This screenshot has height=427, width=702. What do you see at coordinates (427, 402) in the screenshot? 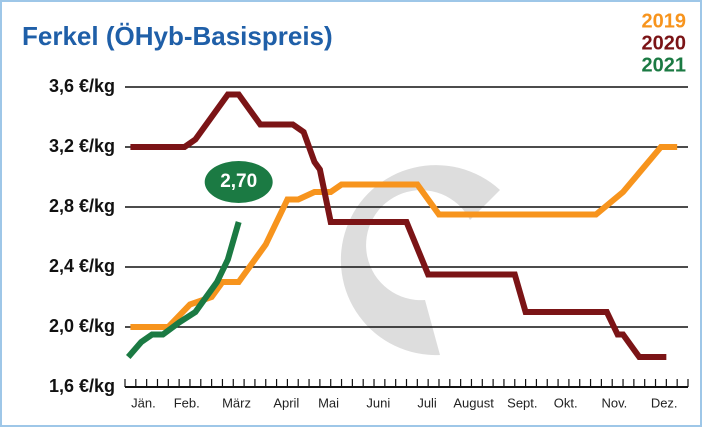
I see `x-tick-label: Juli` at bounding box center [427, 402].